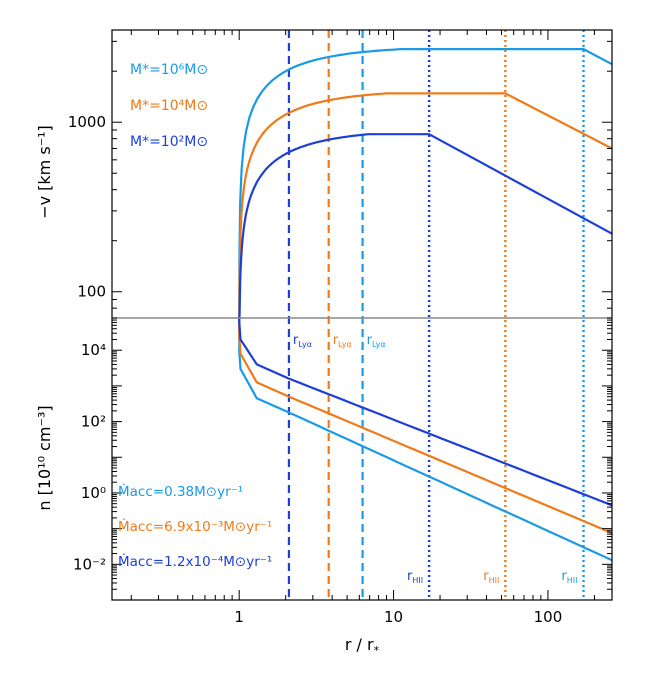  Describe the element at coordinates (169, 142) in the screenshot. I see `legend-entry-top: M*=10²M⊙` at that location.